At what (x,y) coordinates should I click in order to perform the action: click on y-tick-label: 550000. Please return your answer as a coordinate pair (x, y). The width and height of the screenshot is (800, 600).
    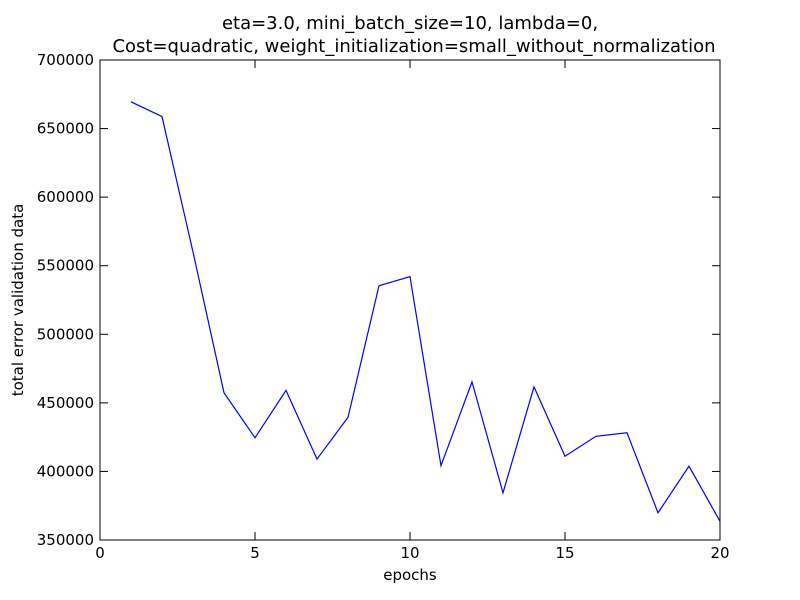
    Looking at the image, I should click on (65, 266).